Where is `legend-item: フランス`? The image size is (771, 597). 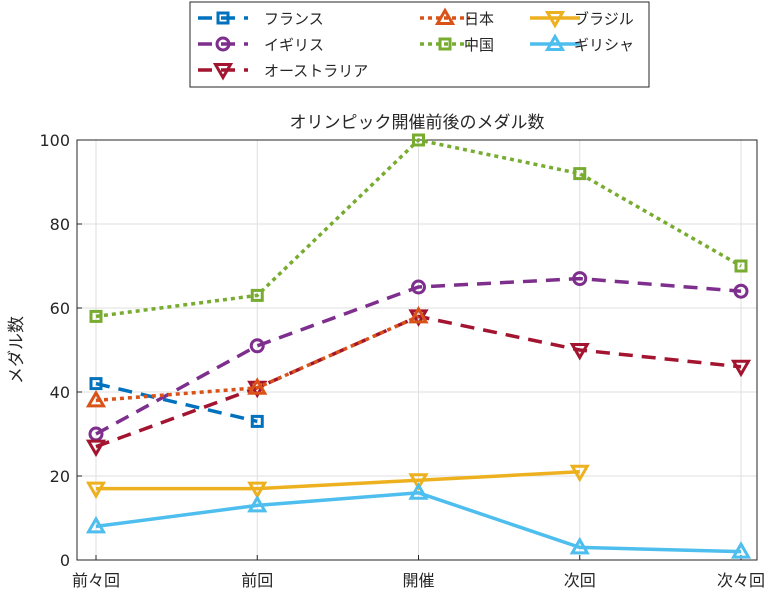
legend-item: フランス is located at coordinates (261, 19).